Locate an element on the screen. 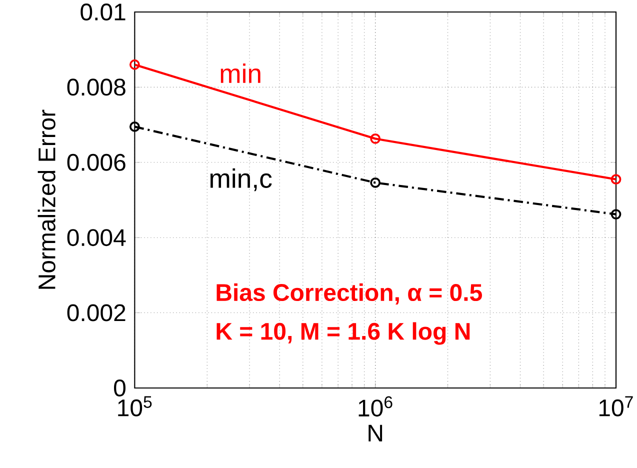 The width and height of the screenshot is (637, 468). y-axis-title: Normalized Error is located at coordinates (47, 199).